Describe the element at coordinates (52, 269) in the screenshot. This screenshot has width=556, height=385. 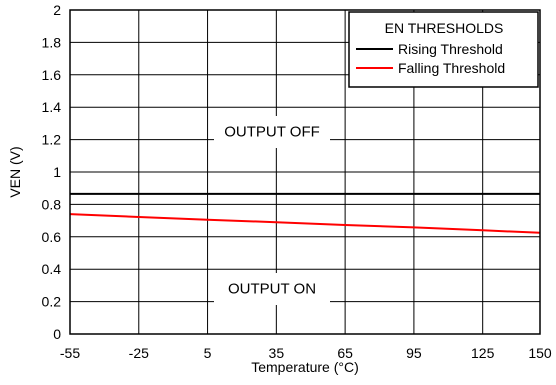
I see `y-tick-label: 0.4` at that location.